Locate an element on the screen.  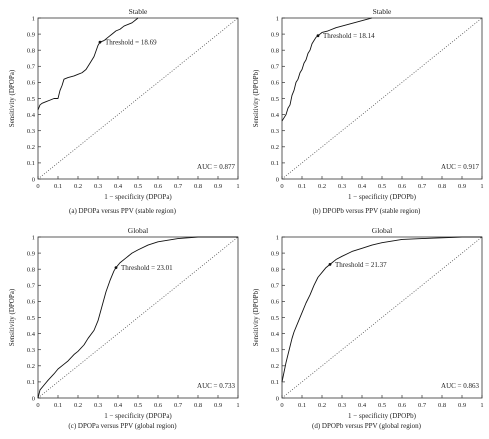
threshold-label: Threshold = 23.01 is located at coordinates (147, 268).